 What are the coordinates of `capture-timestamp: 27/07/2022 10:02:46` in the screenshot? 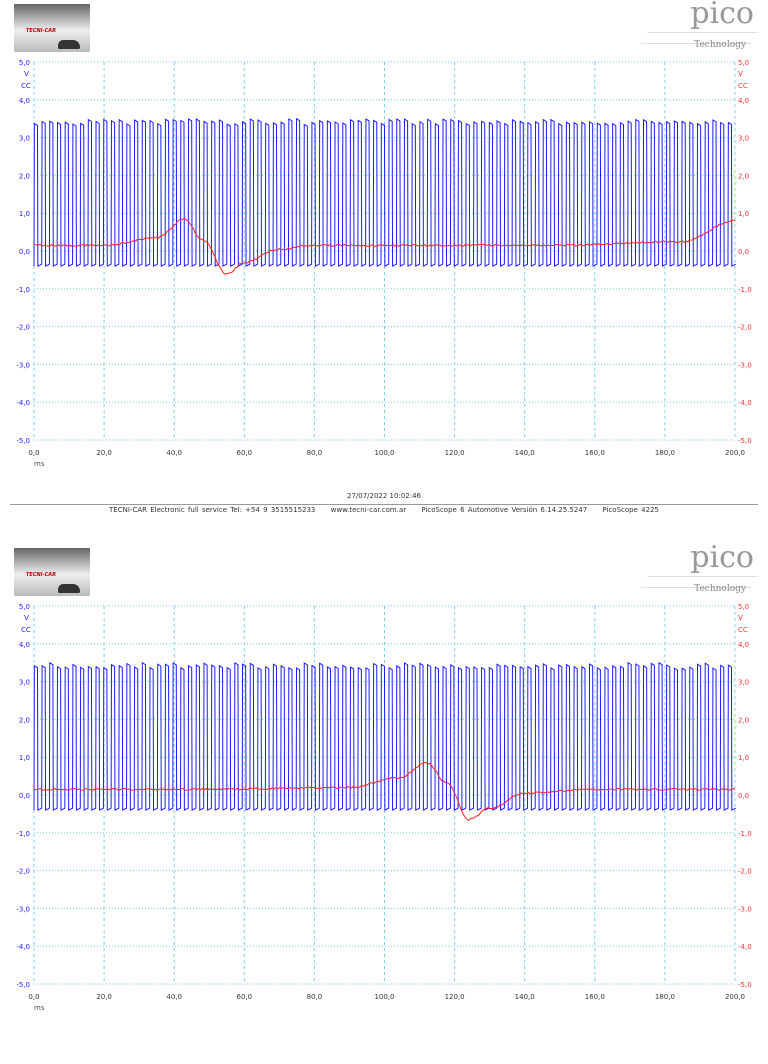 It's located at (384, 496).